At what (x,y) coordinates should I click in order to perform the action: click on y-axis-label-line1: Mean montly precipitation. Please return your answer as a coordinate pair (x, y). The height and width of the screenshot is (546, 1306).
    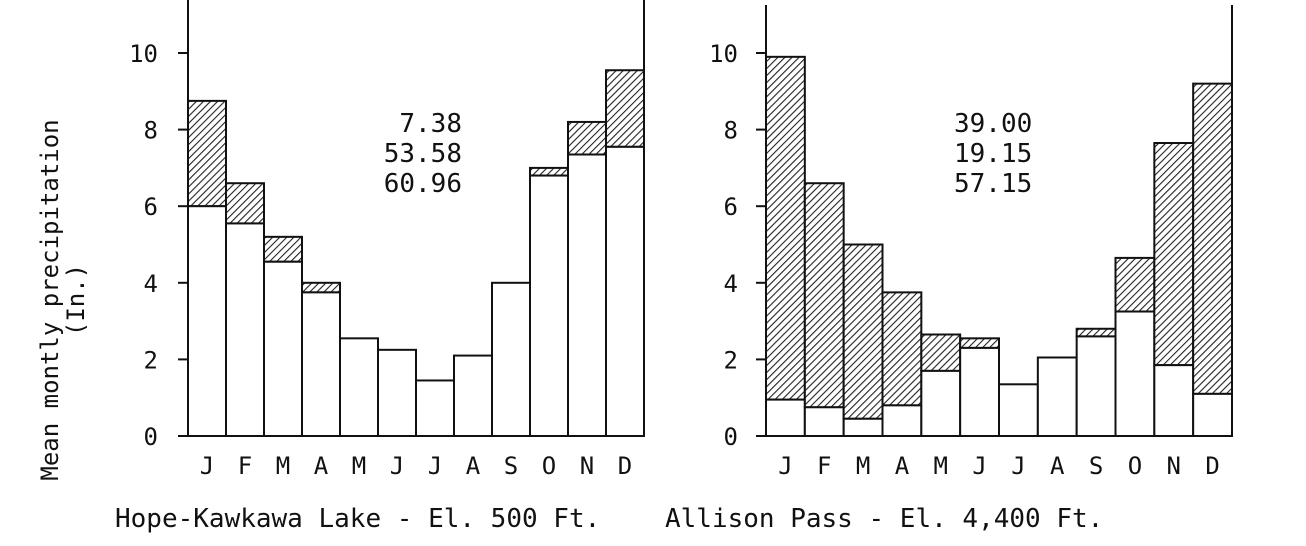
    Looking at the image, I should click on (50, 299).